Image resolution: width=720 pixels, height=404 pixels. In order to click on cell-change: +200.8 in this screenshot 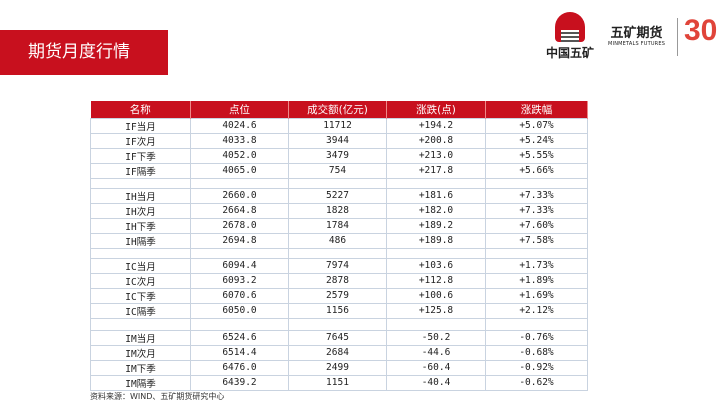, I will do `click(436, 140)`.